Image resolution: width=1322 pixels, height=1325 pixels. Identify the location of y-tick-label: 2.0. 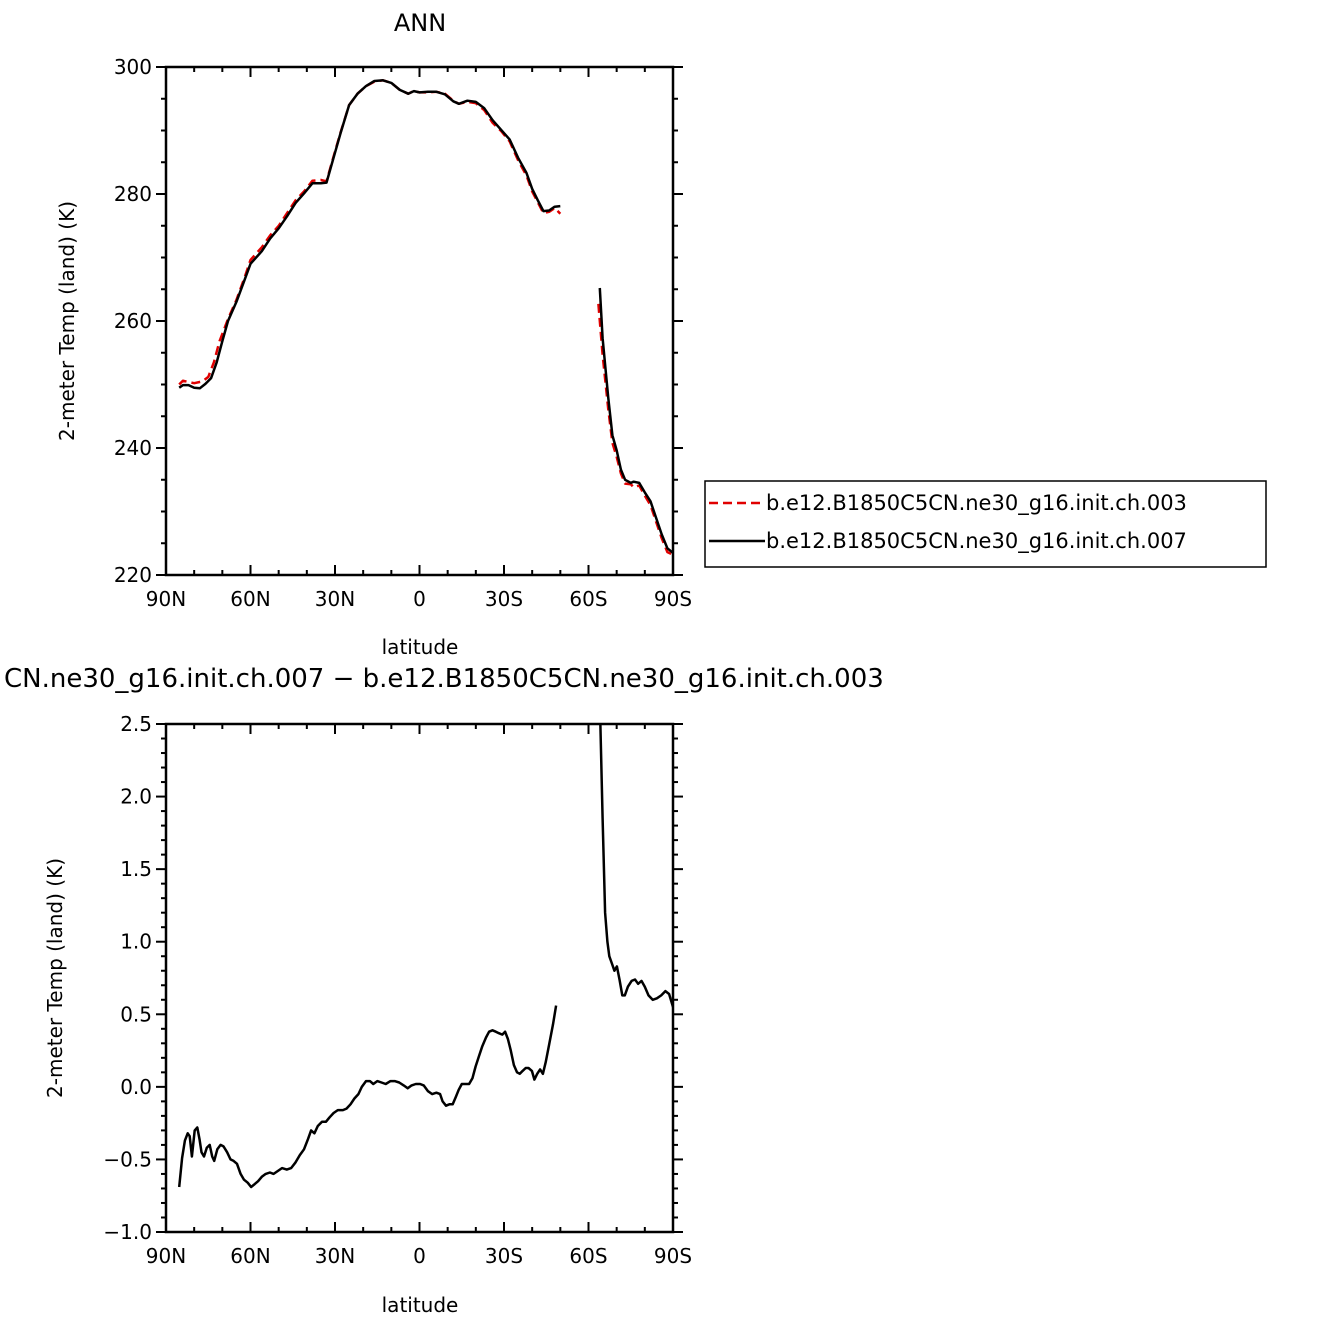
(136, 797).